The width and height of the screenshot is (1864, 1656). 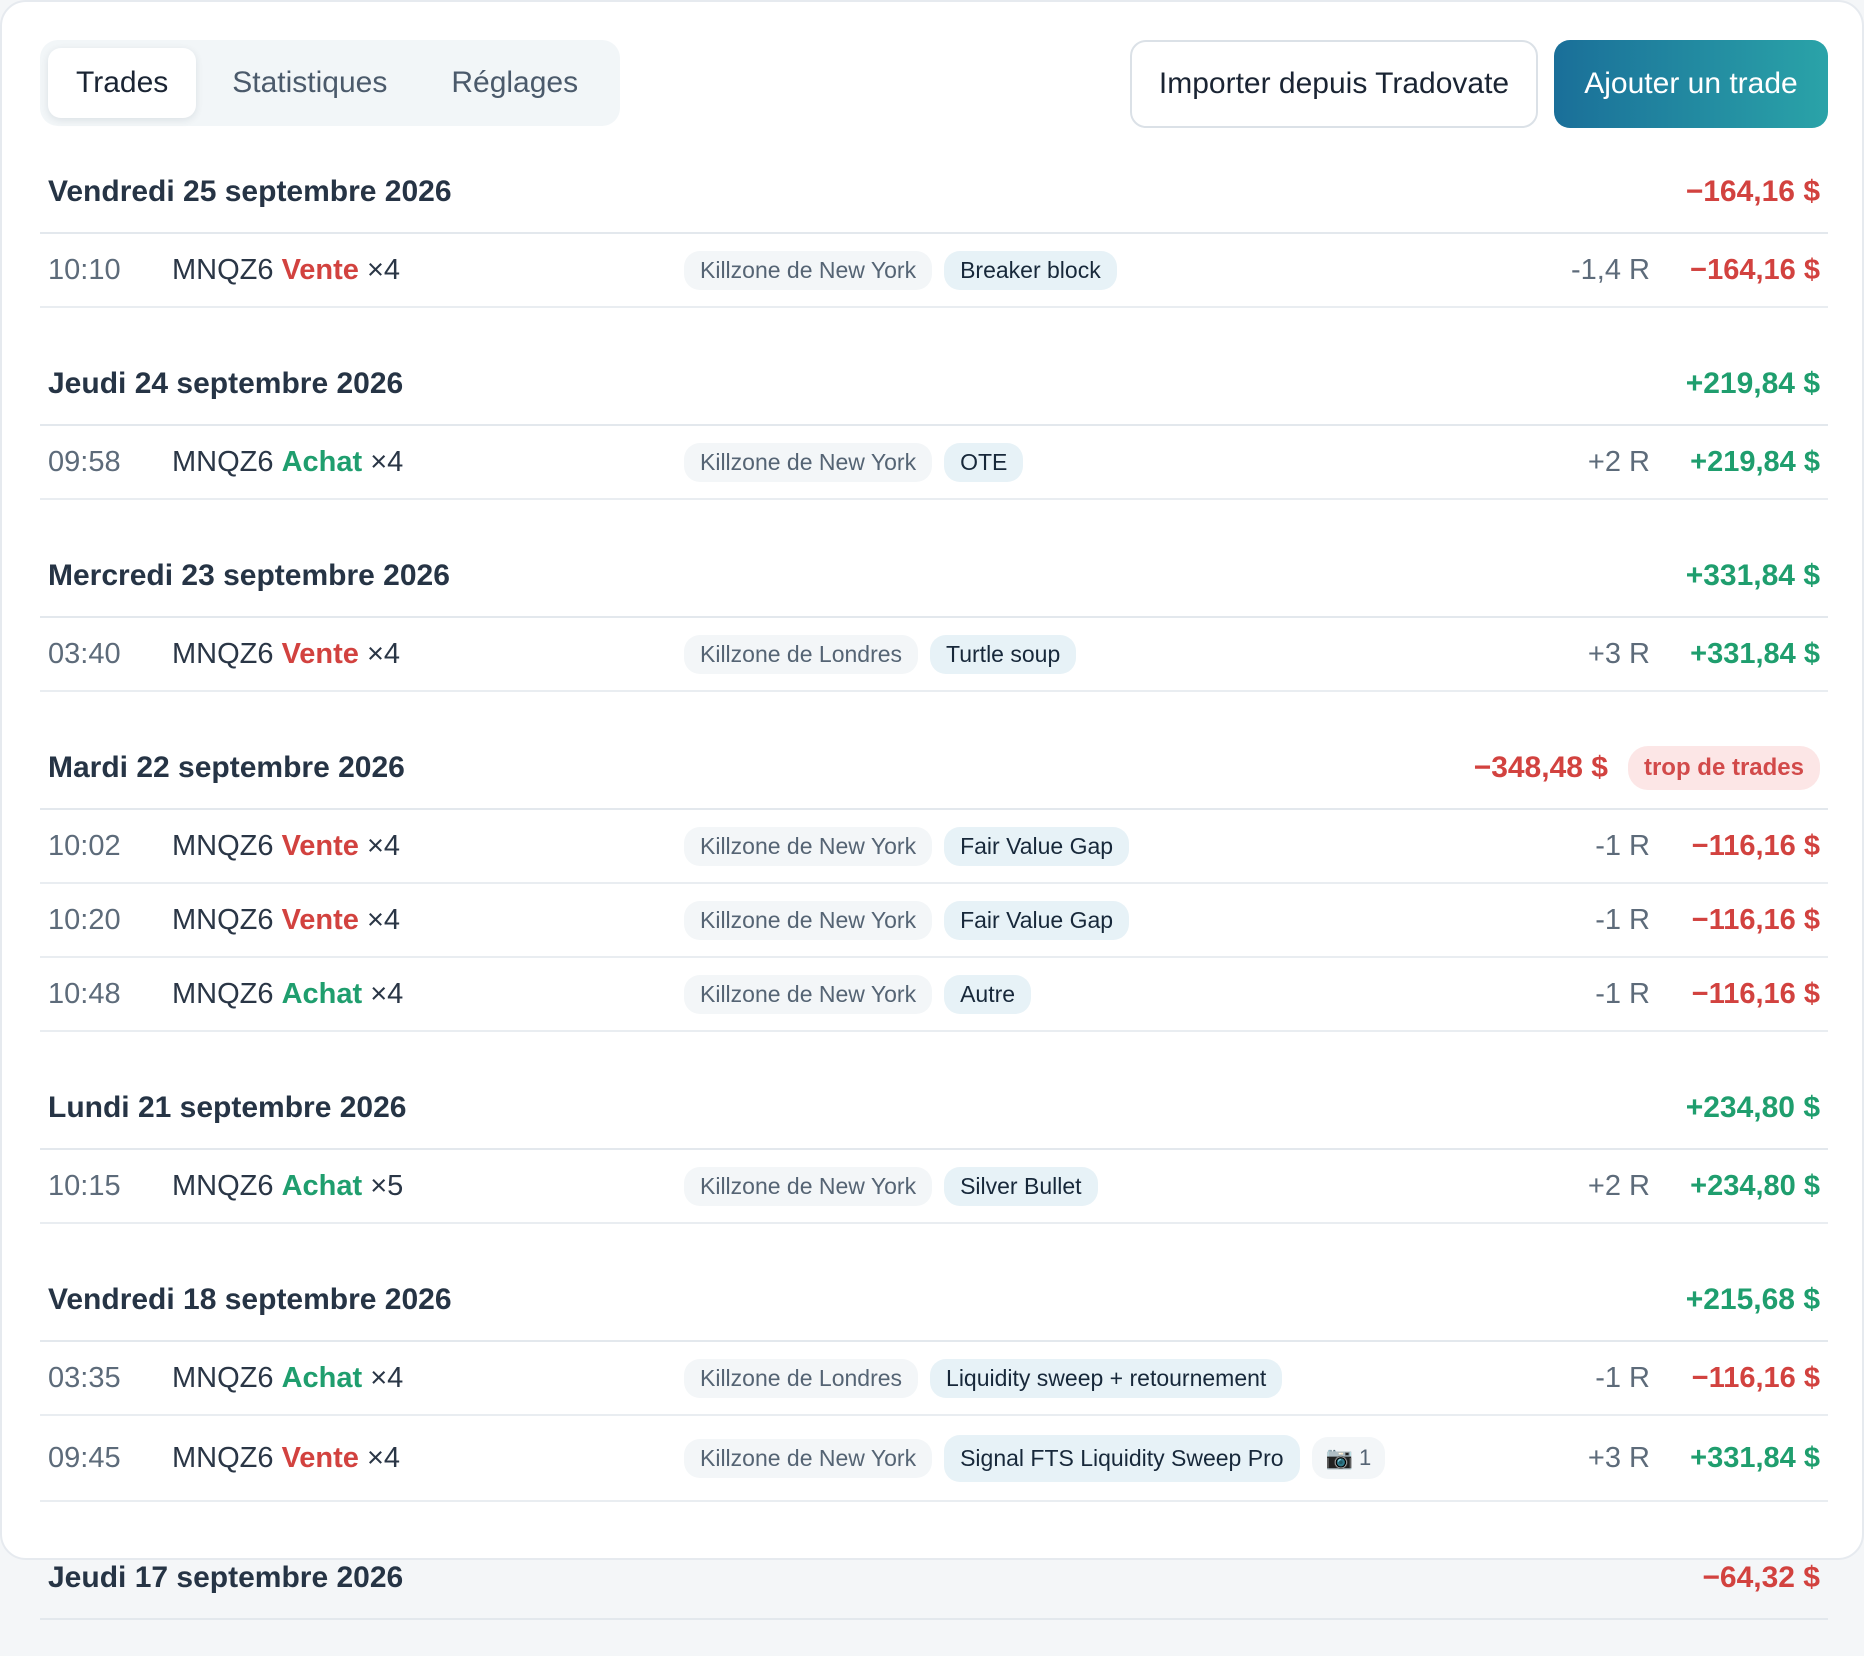 I want to click on tab-reglages: Réglages, so click(x=515, y=82).